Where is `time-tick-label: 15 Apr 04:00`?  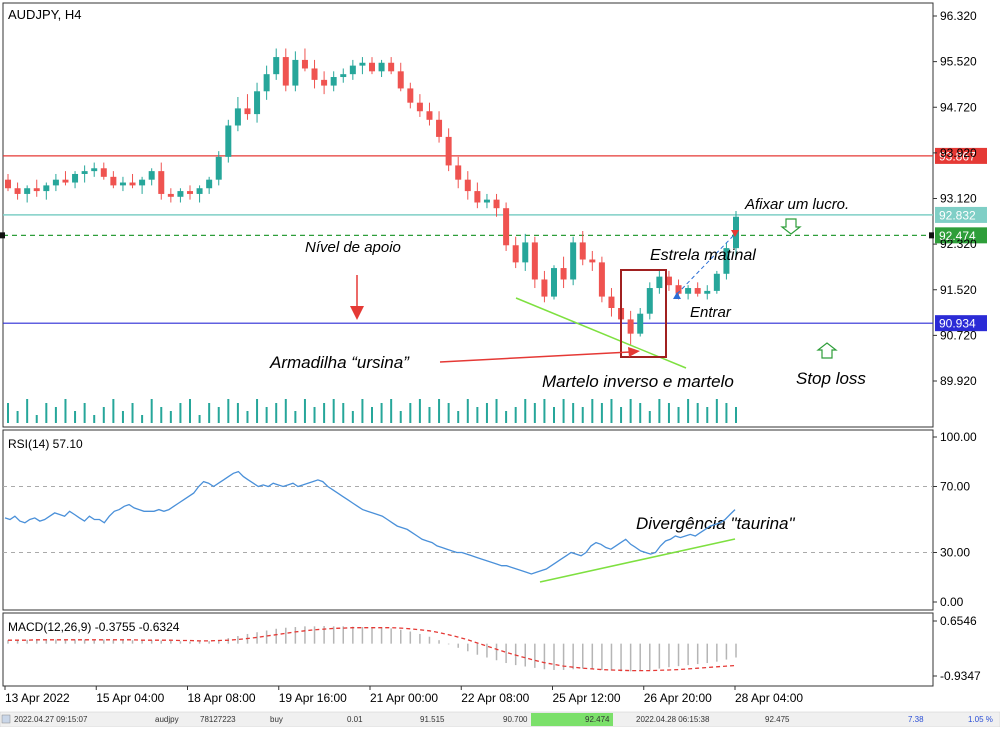
time-tick-label: 15 Apr 04:00 is located at coordinates (130, 698).